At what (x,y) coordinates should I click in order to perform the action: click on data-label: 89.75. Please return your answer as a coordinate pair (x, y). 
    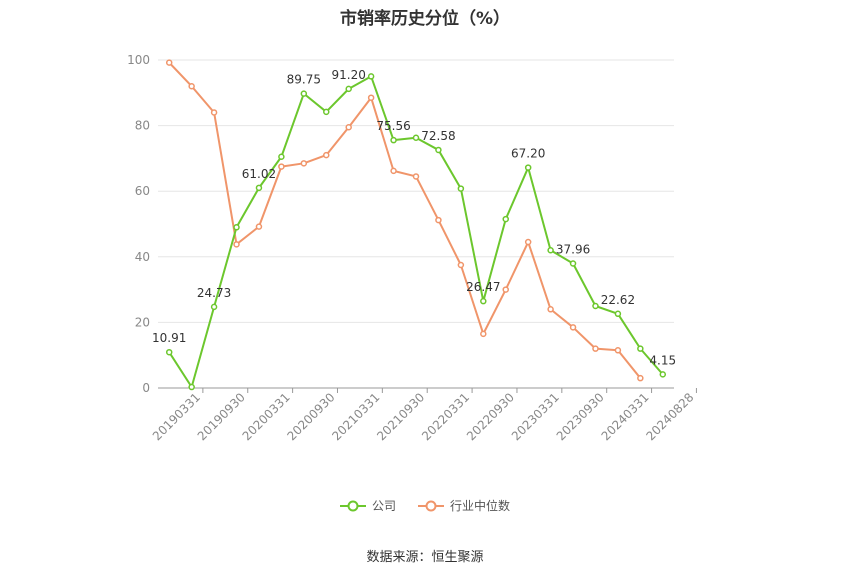
    Looking at the image, I should click on (304, 80).